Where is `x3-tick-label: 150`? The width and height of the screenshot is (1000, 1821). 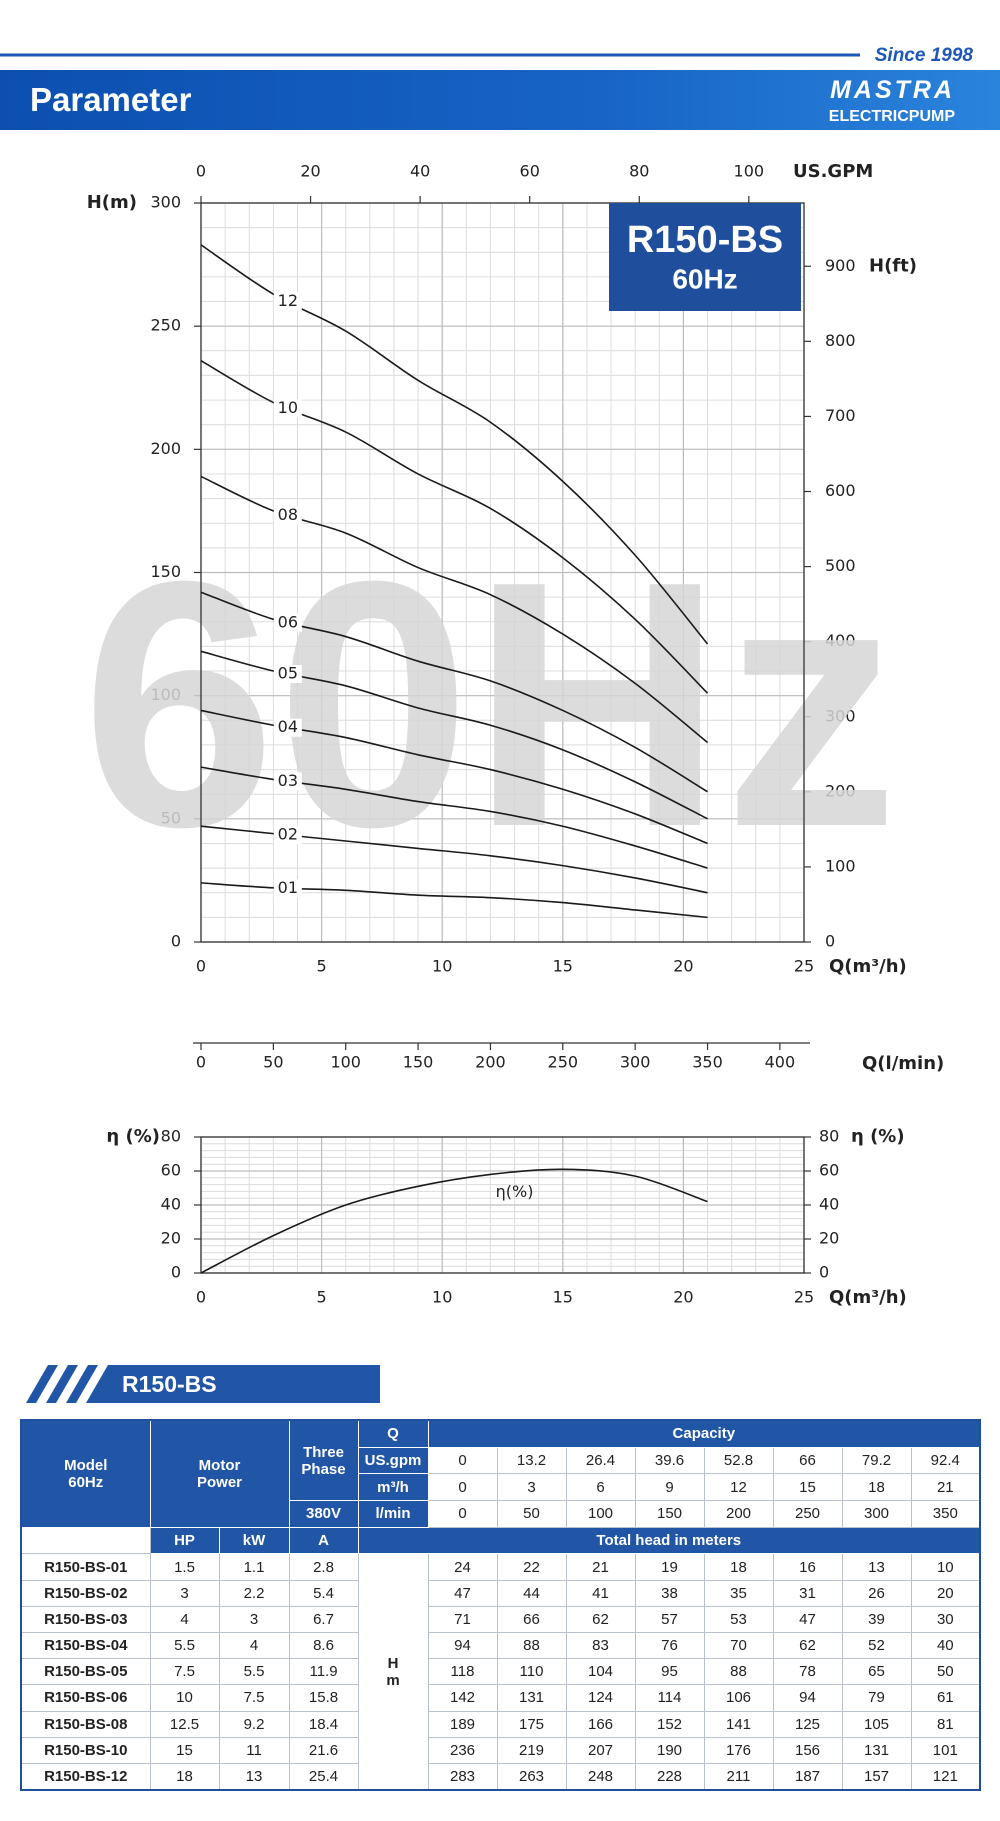
x3-tick-label: 150 is located at coordinates (418, 1062).